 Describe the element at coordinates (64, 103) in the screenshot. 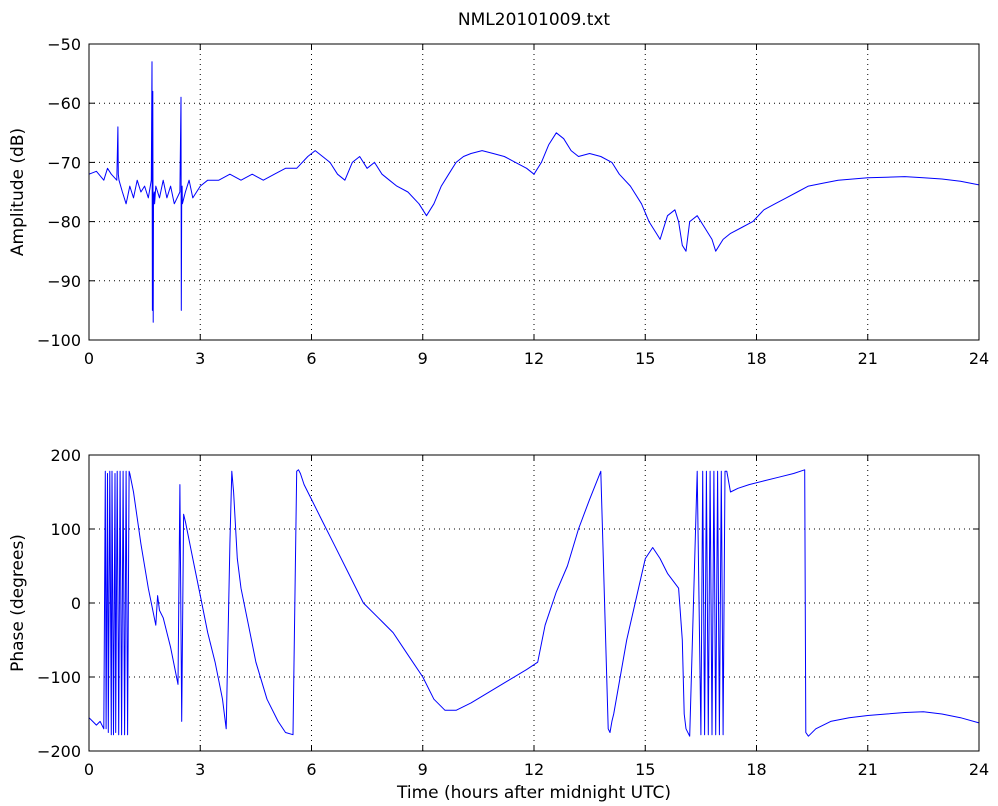

I see `y-tick-label: −60` at that location.